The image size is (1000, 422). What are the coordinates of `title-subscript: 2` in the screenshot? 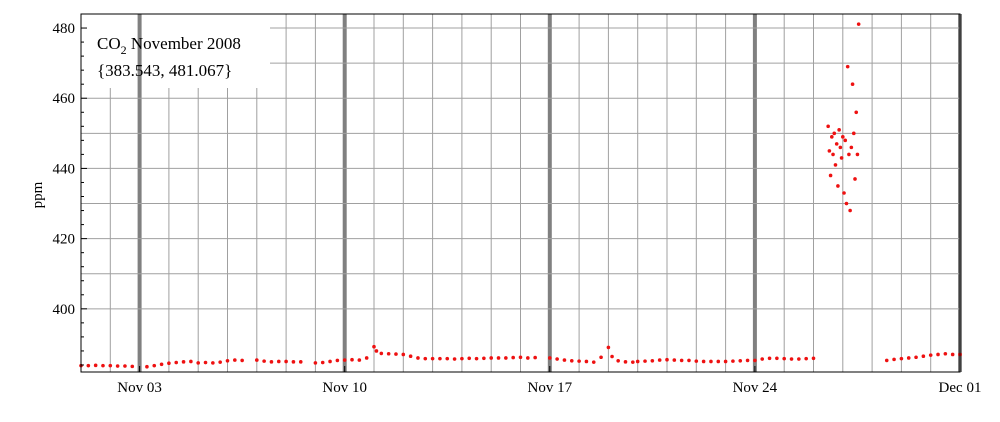 It's located at (124, 50).